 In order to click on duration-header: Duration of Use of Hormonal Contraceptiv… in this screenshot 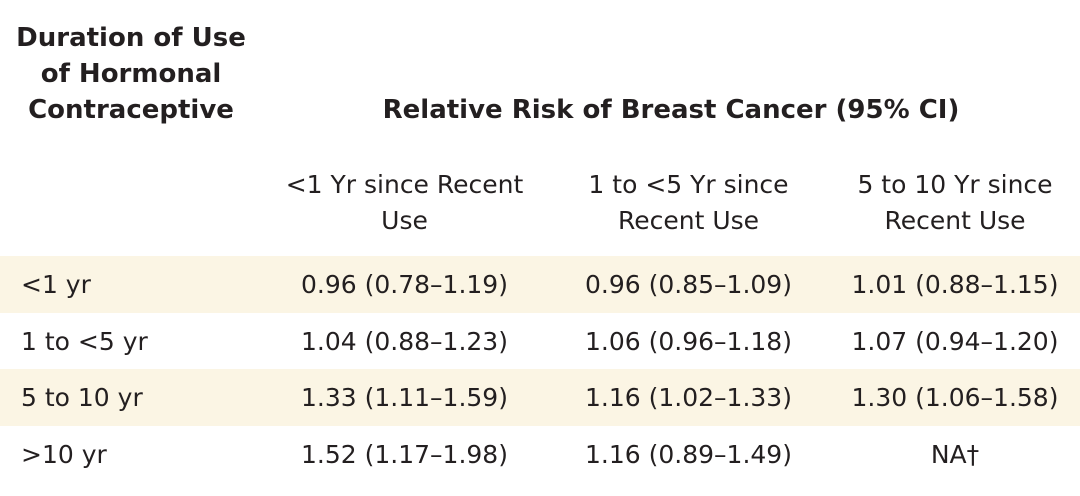, I will do `click(131, 74)`.